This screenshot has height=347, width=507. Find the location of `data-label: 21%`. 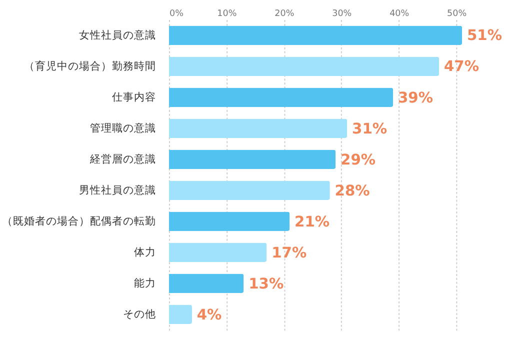

data-label: 21% is located at coordinates (312, 221).